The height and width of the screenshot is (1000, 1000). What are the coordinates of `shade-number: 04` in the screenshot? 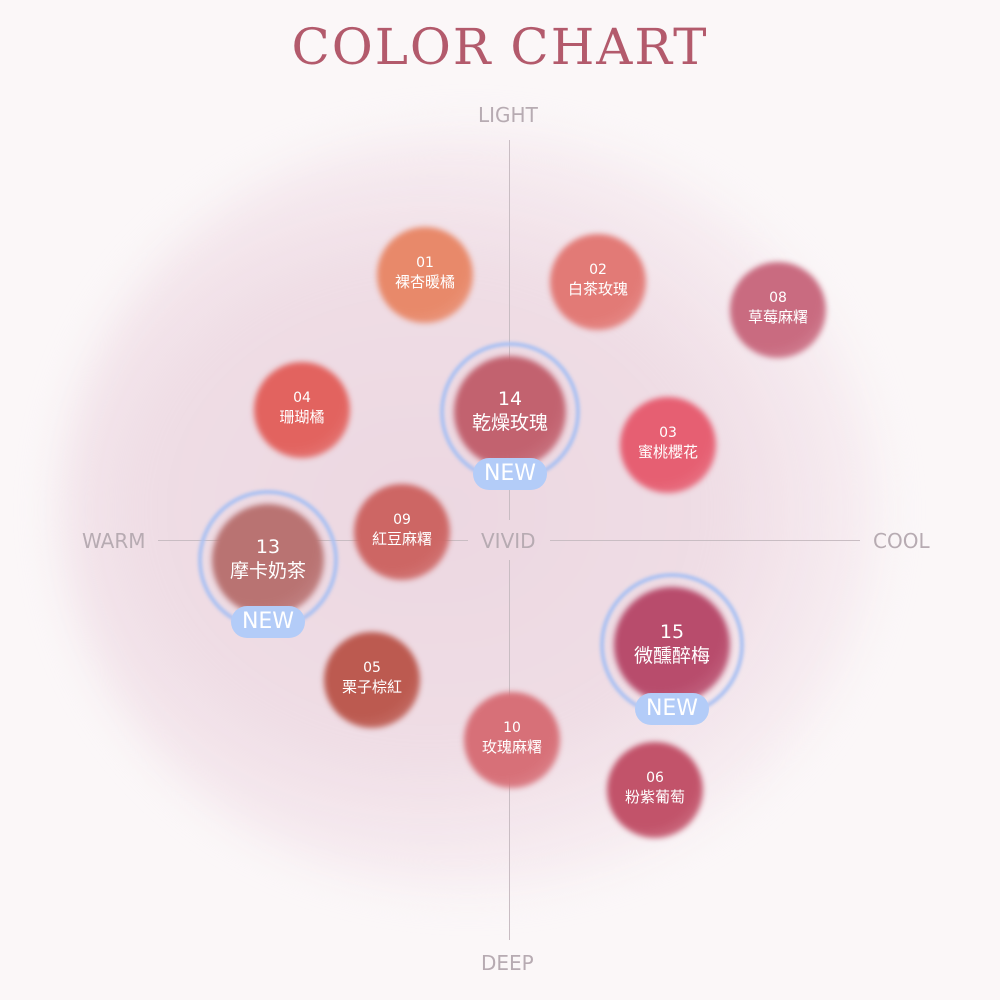 It's located at (302, 398).